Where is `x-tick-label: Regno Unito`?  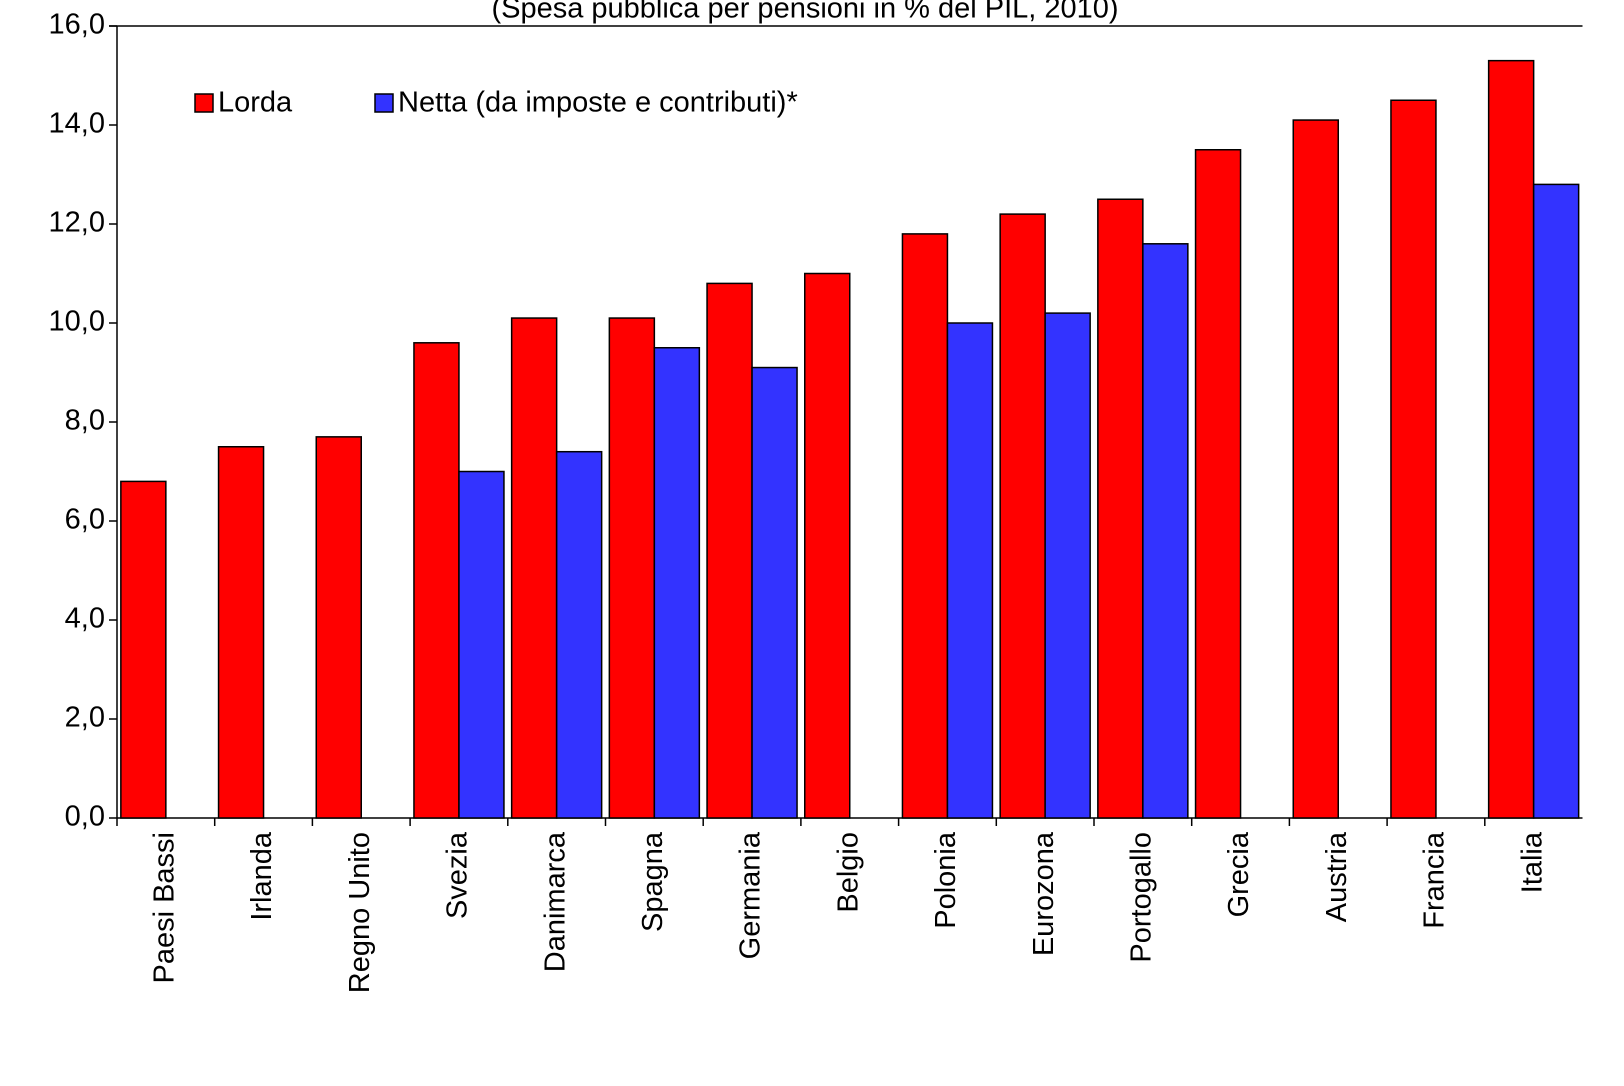 x-tick-label: Regno Unito is located at coordinates (360, 912).